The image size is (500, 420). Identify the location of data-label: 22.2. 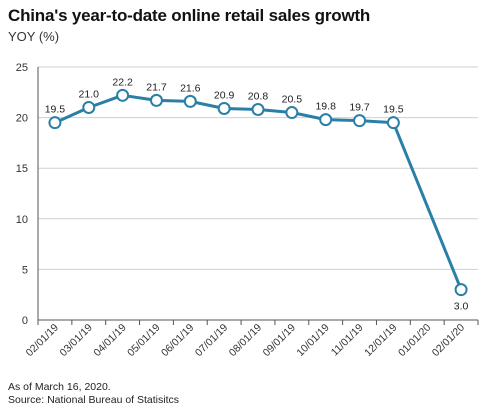
(122, 82).